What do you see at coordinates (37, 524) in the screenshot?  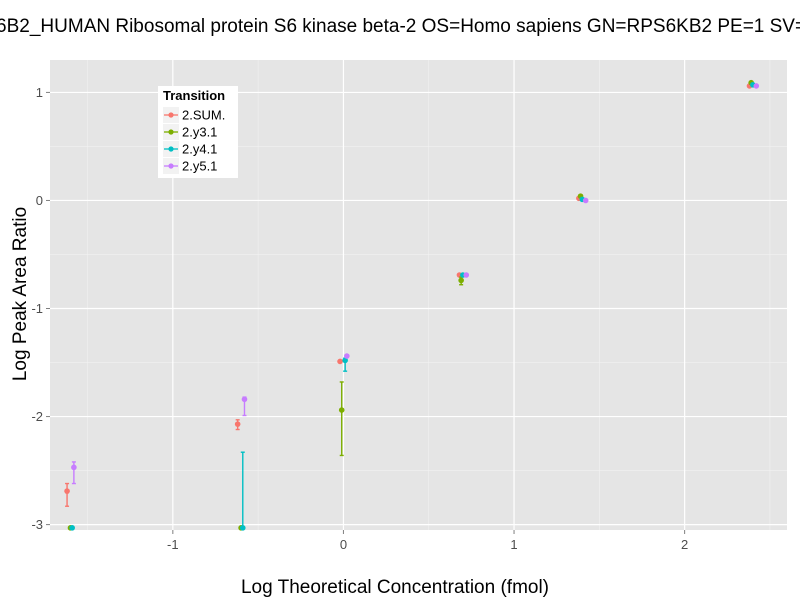 I see `y-tick-label: -3` at bounding box center [37, 524].